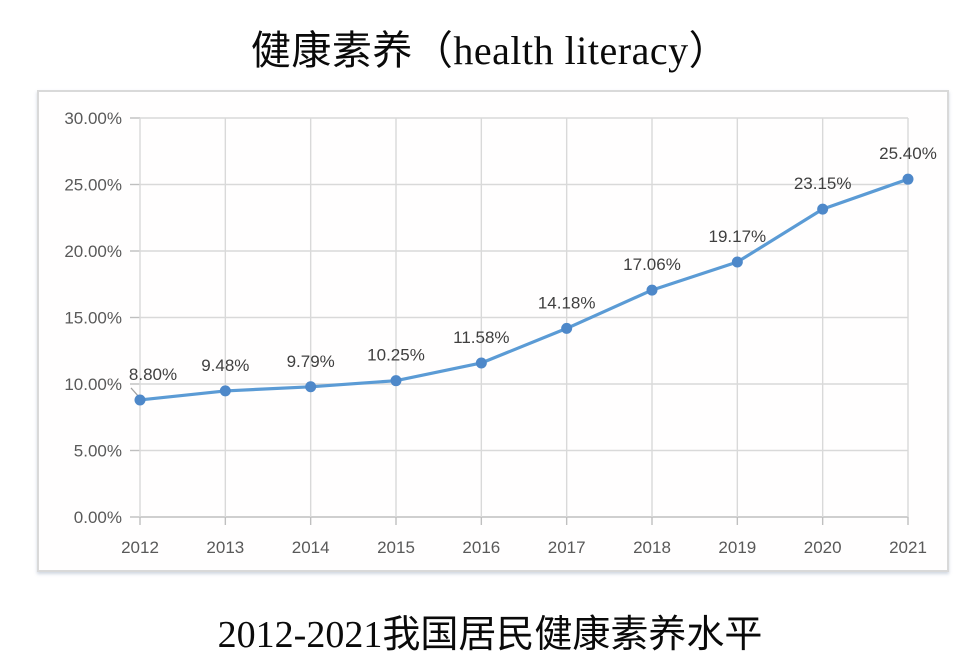 The width and height of the screenshot is (980, 668). Describe the element at coordinates (652, 547) in the screenshot. I see `x-axis-tick-label: 2018` at that location.